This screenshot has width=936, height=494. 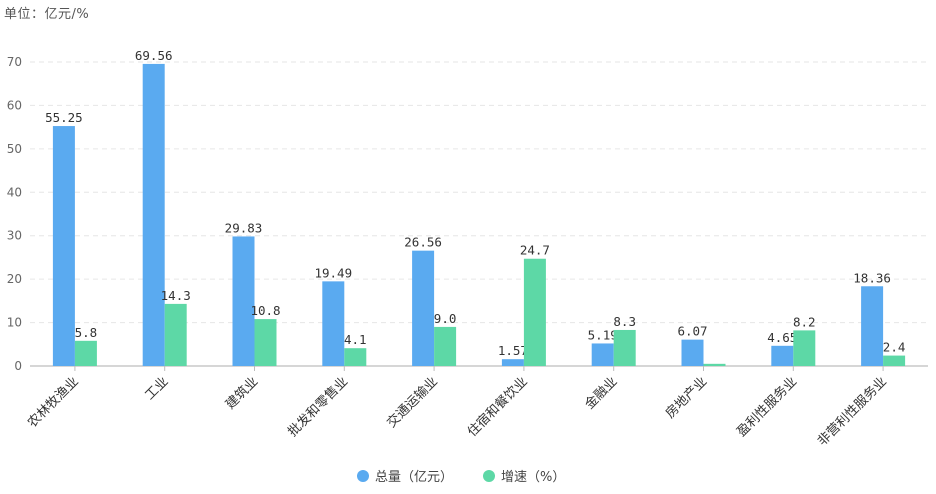 I want to click on y-tick-label: 40, so click(x=14, y=192).